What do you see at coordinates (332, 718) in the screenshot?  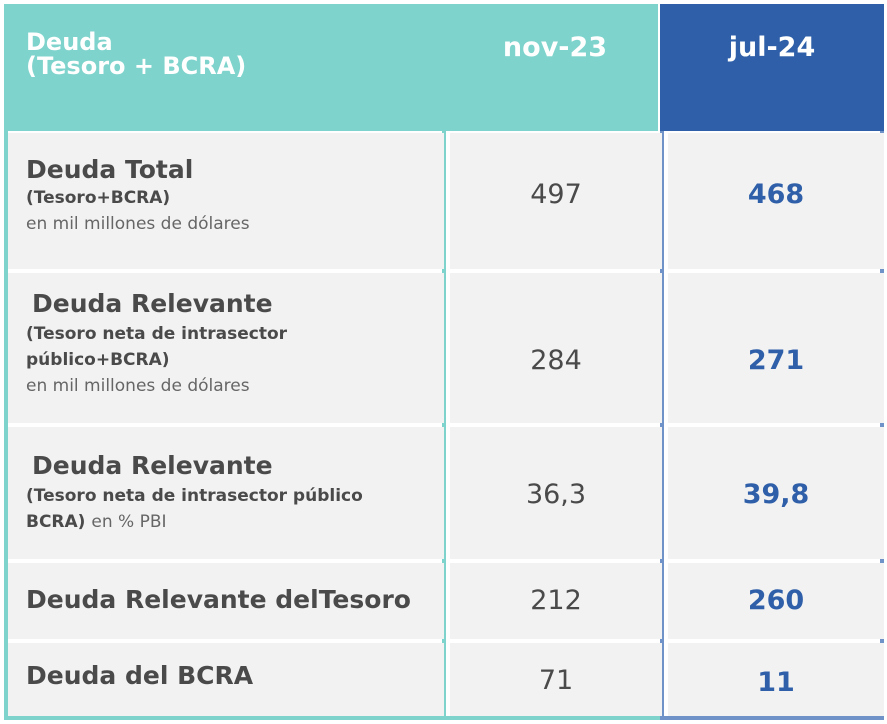 I see `bottom-border-teal` at bounding box center [332, 718].